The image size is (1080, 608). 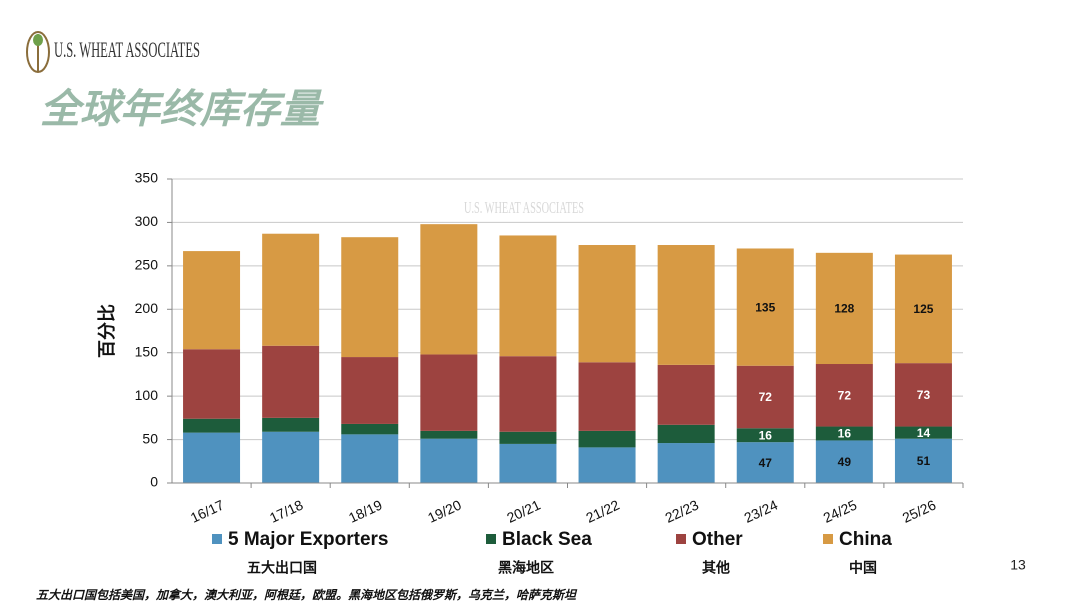 What do you see at coordinates (547, 539) in the screenshot?
I see `legend-label: Black Sea` at bounding box center [547, 539].